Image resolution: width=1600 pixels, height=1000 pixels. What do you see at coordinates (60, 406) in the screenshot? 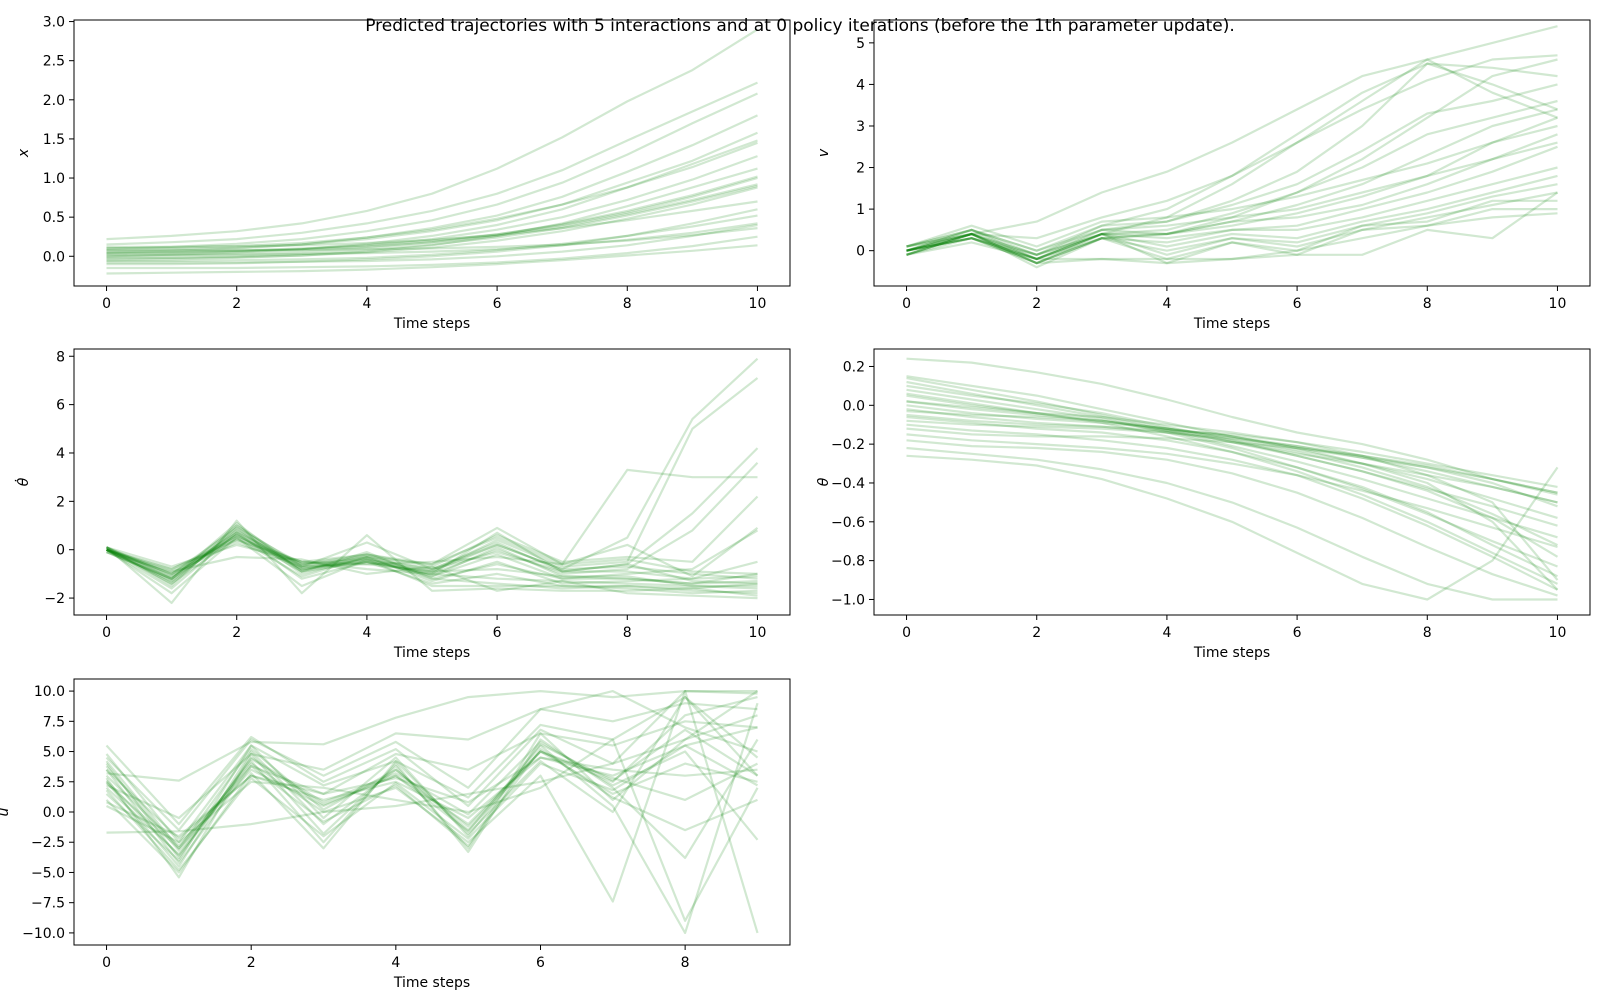
I see `y-tick-label: 6` at bounding box center [60, 406].